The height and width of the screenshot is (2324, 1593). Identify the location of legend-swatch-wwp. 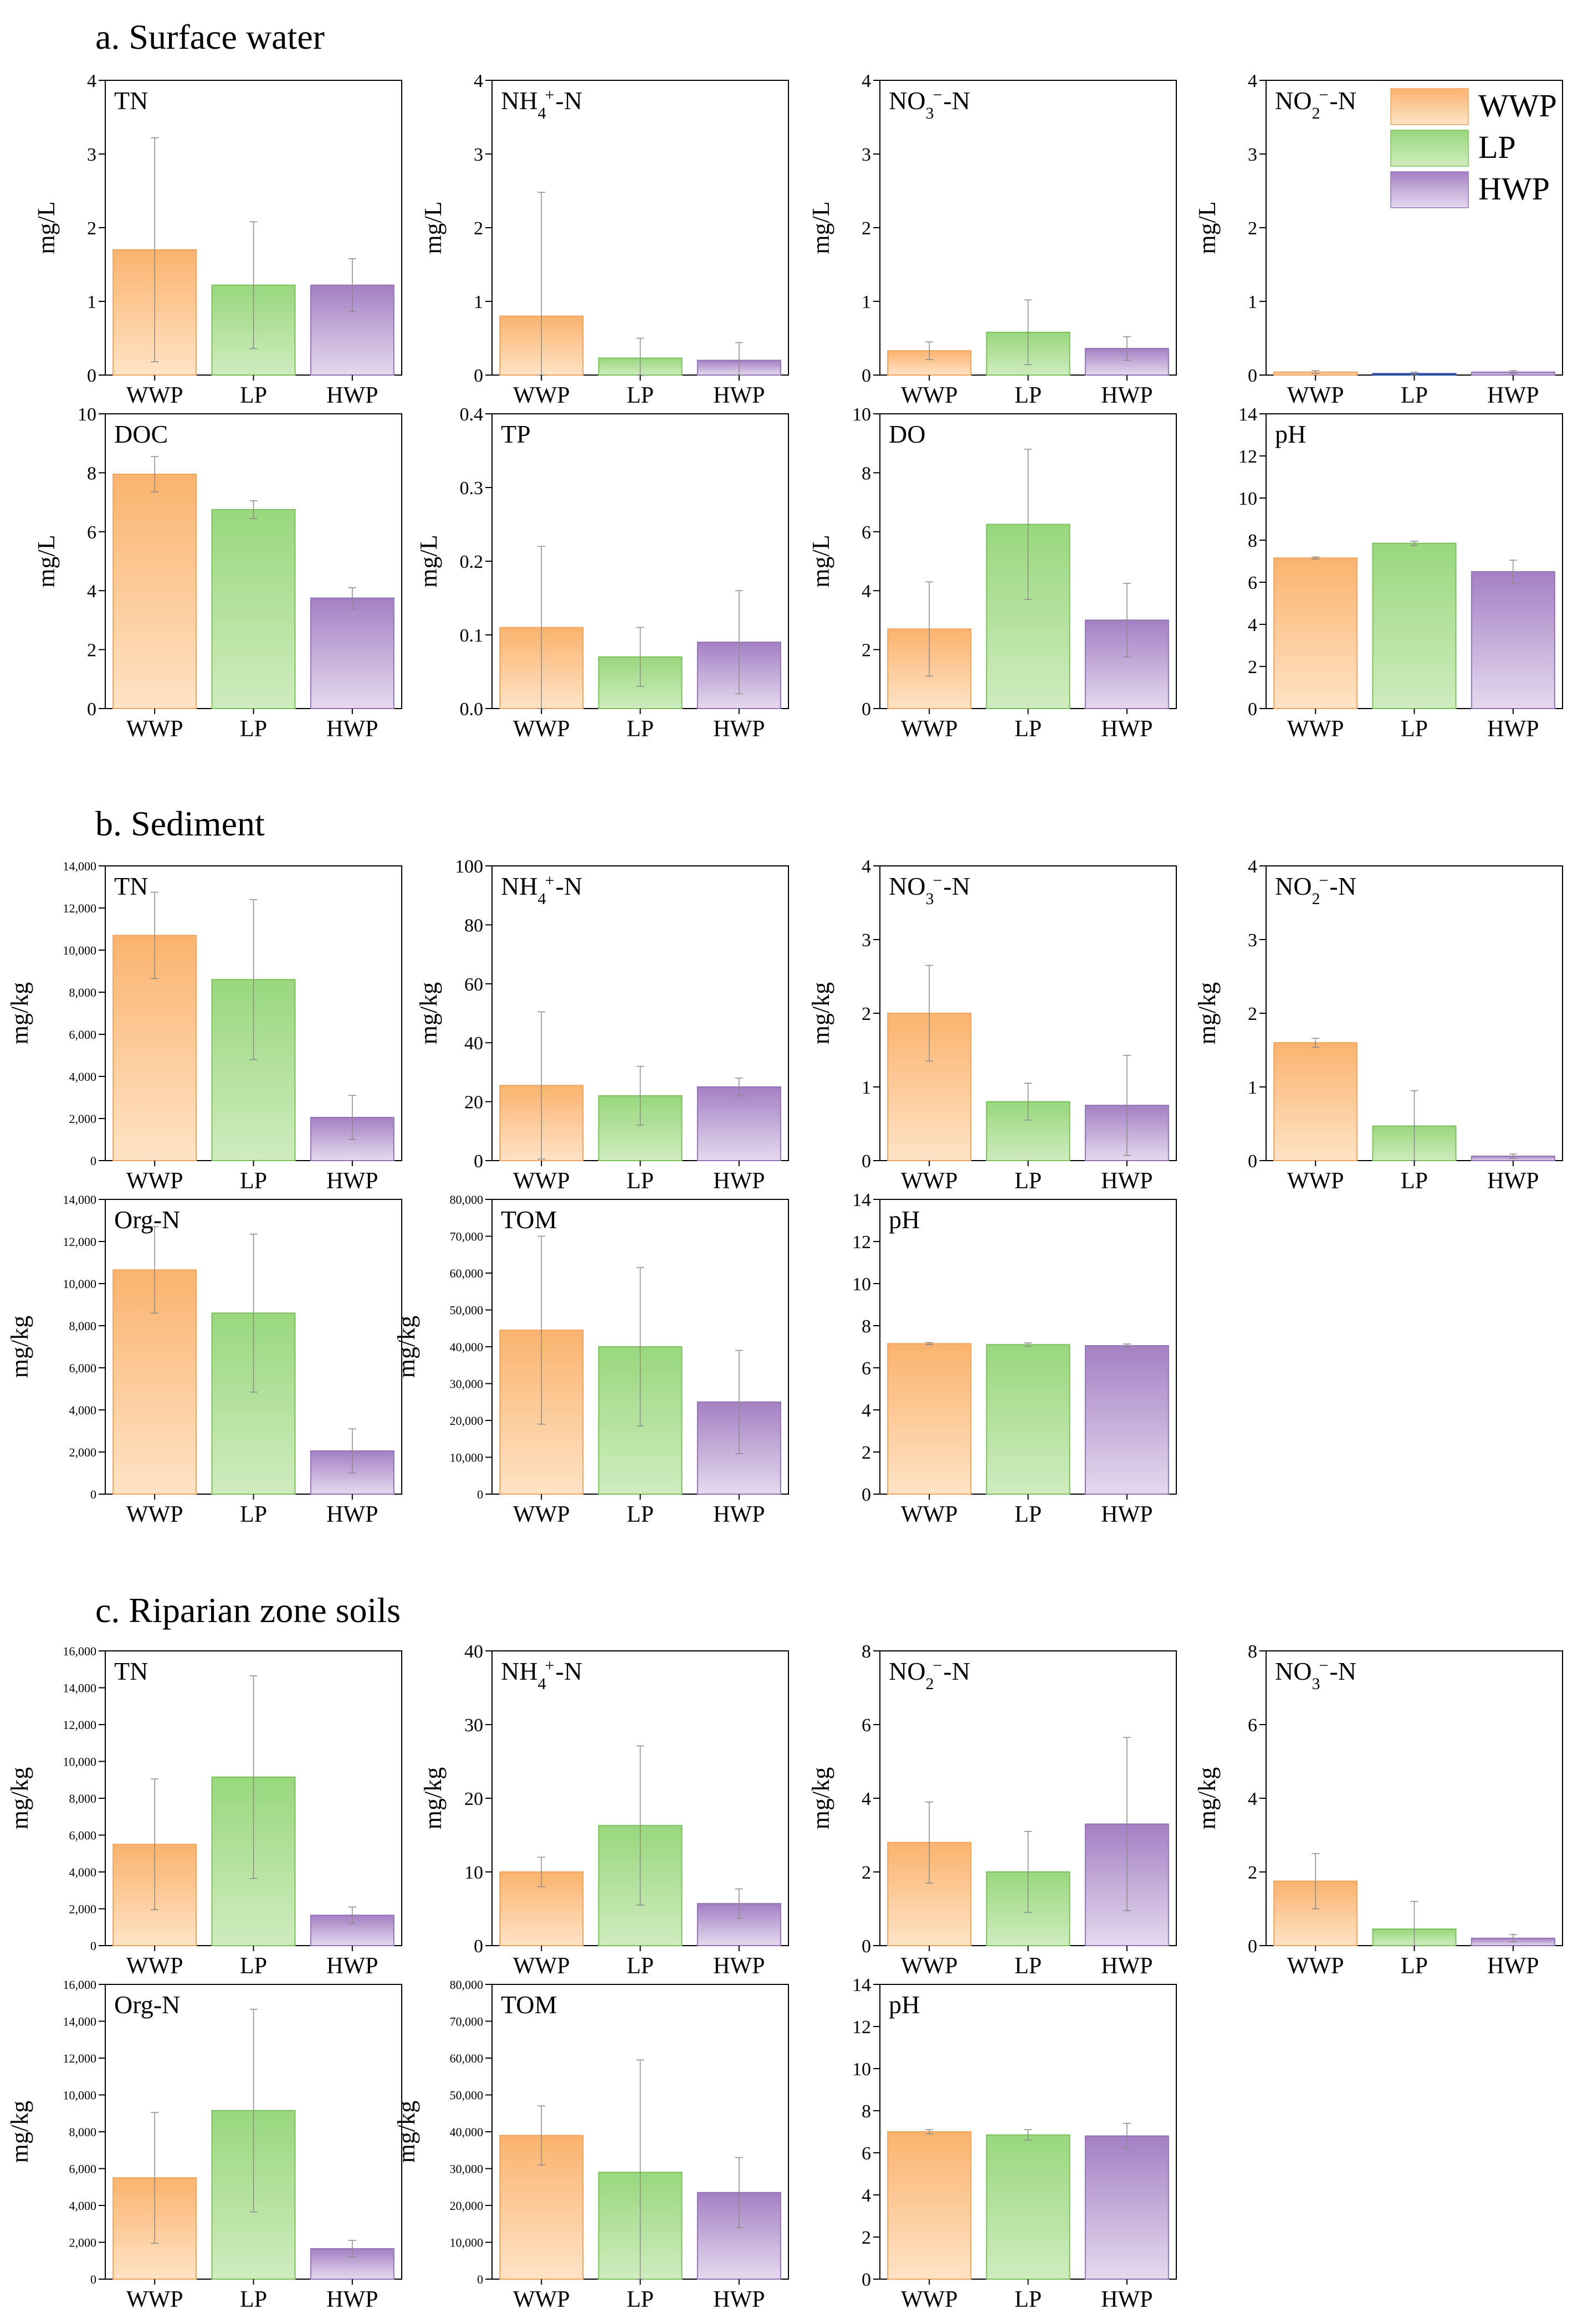
(1429, 107).